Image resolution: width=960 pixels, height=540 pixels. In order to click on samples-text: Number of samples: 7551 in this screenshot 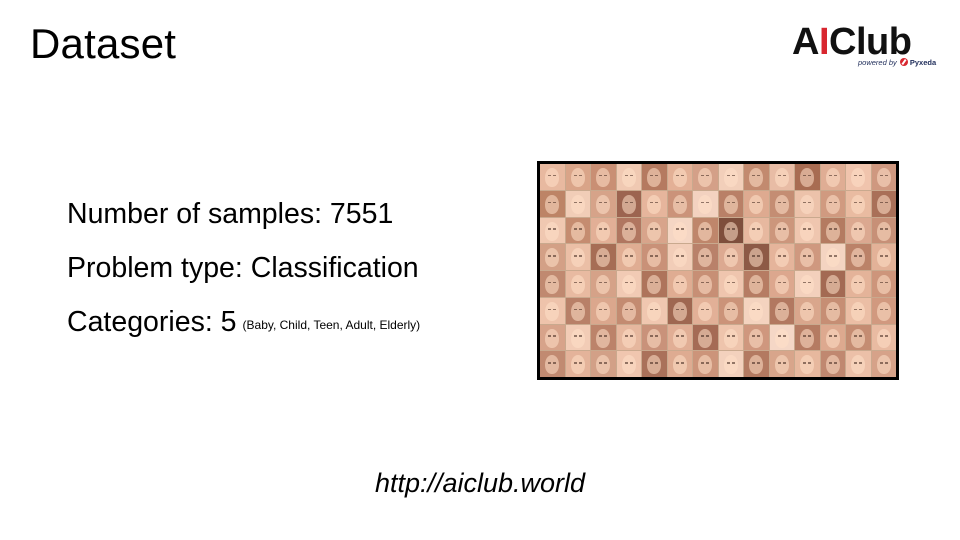, I will do `click(230, 214)`.